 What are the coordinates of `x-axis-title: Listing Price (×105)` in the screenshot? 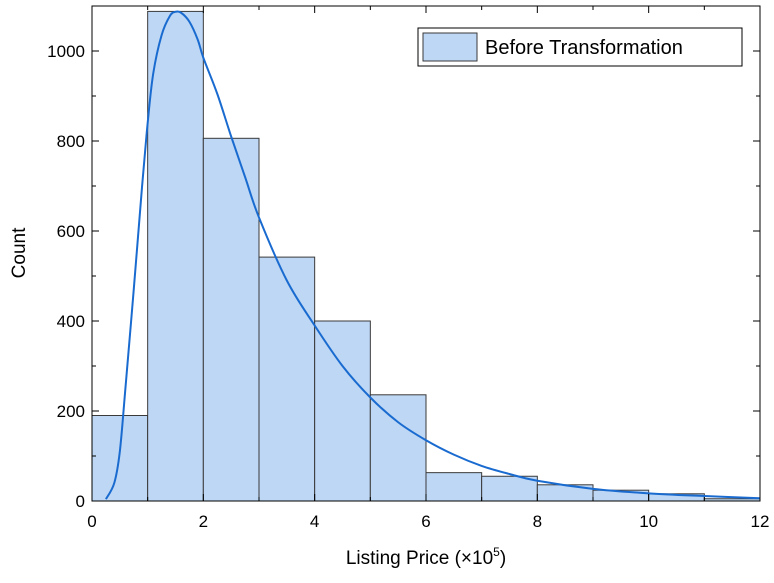 It's located at (426, 557).